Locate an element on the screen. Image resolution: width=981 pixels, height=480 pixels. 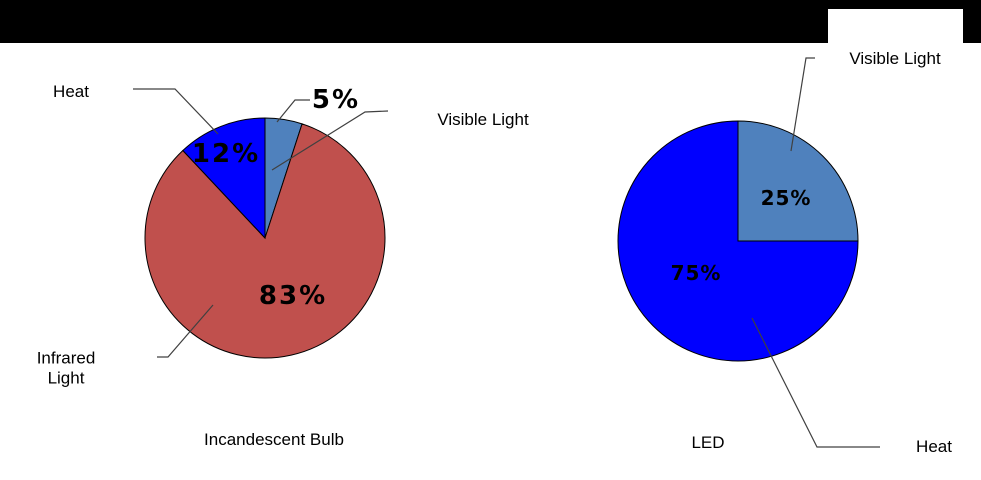
pct-label-visible-incandescent: 5% is located at coordinates (336, 100).